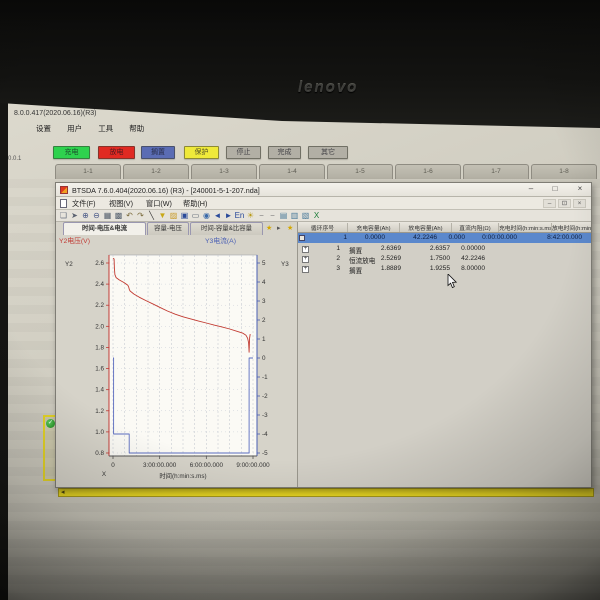 The width and height of the screenshot is (600, 600). I want to click on minimize-button: –, so click(531, 188).